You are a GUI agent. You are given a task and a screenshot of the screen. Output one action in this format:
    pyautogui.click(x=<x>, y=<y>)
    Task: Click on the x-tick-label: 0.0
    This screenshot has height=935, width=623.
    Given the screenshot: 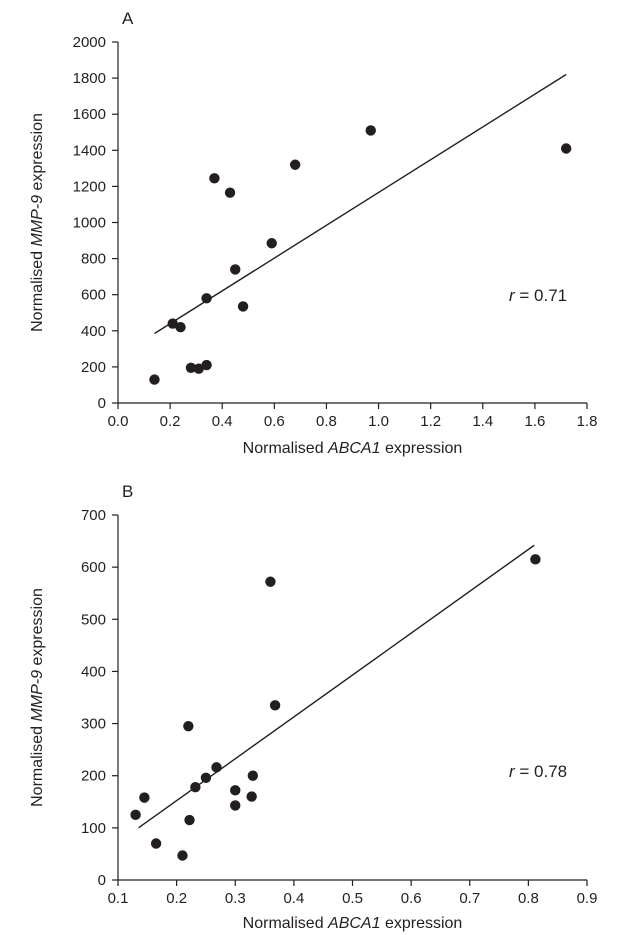 What is the action you would take?
    pyautogui.click(x=118, y=421)
    